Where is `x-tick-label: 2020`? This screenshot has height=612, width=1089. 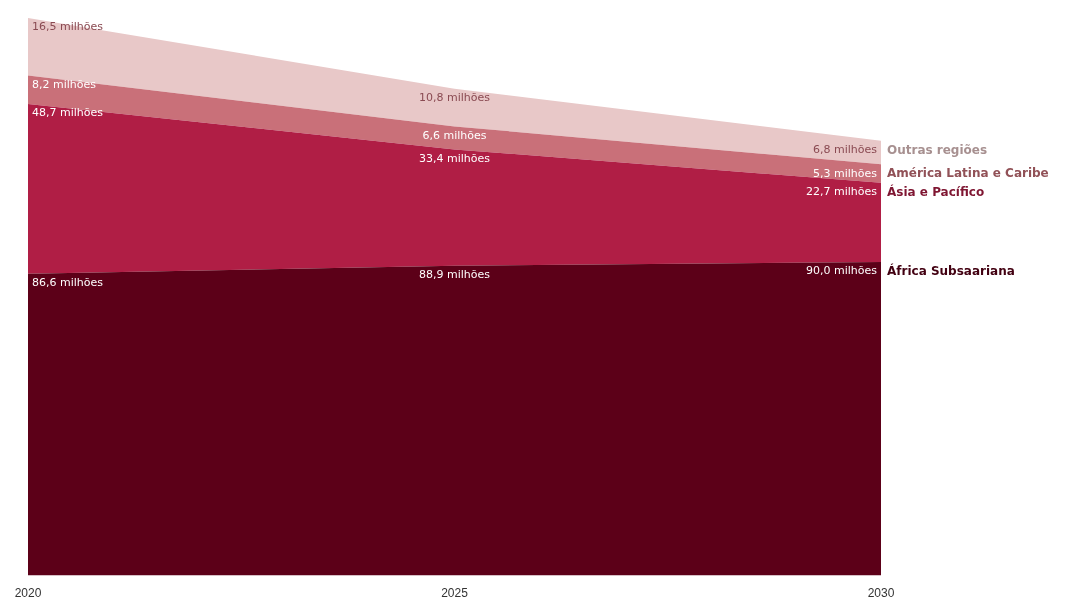 x-tick-label: 2020 is located at coordinates (28, 593).